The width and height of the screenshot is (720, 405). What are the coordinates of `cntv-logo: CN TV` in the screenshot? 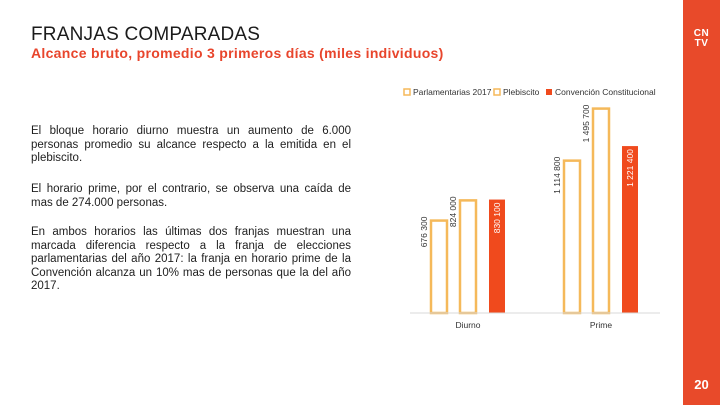 It's located at (701, 38).